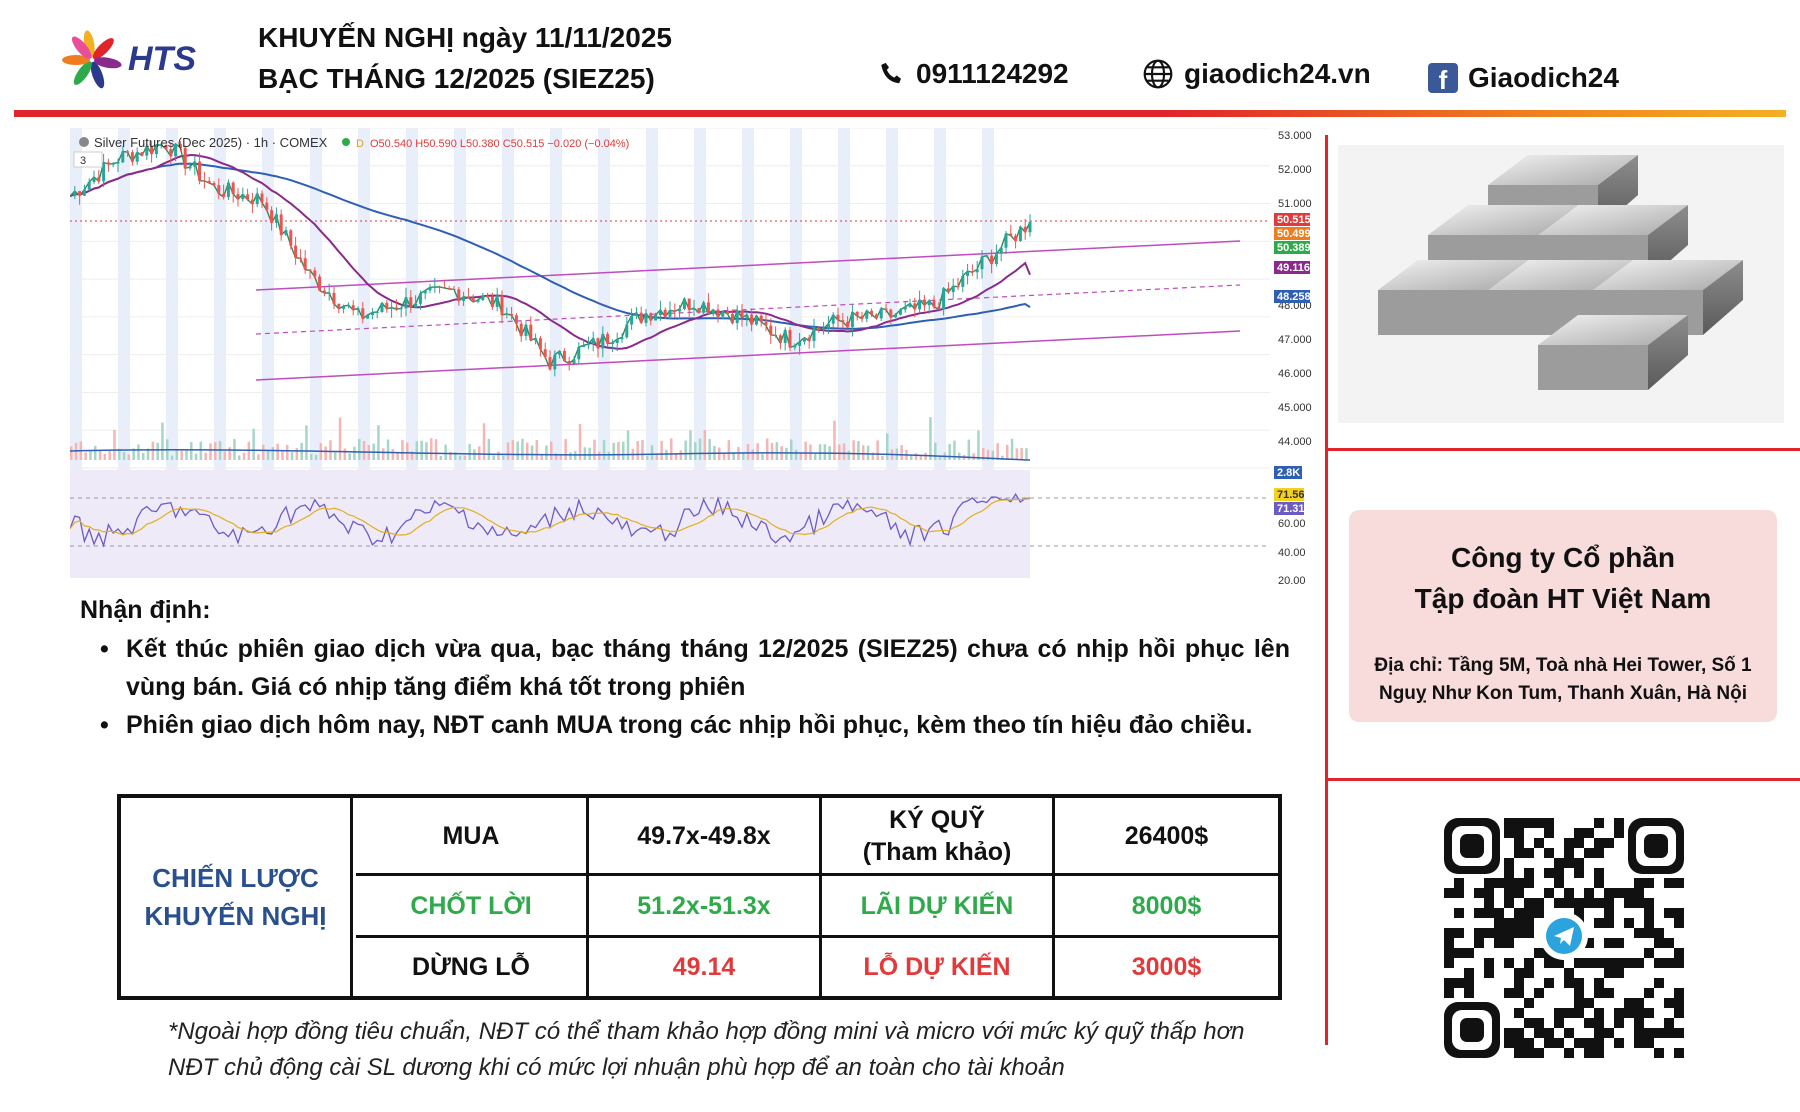 The height and width of the screenshot is (1112, 1800). What do you see at coordinates (1294, 297) in the screenshot?
I see `price-label-ma-slow: 48.258` at bounding box center [1294, 297].